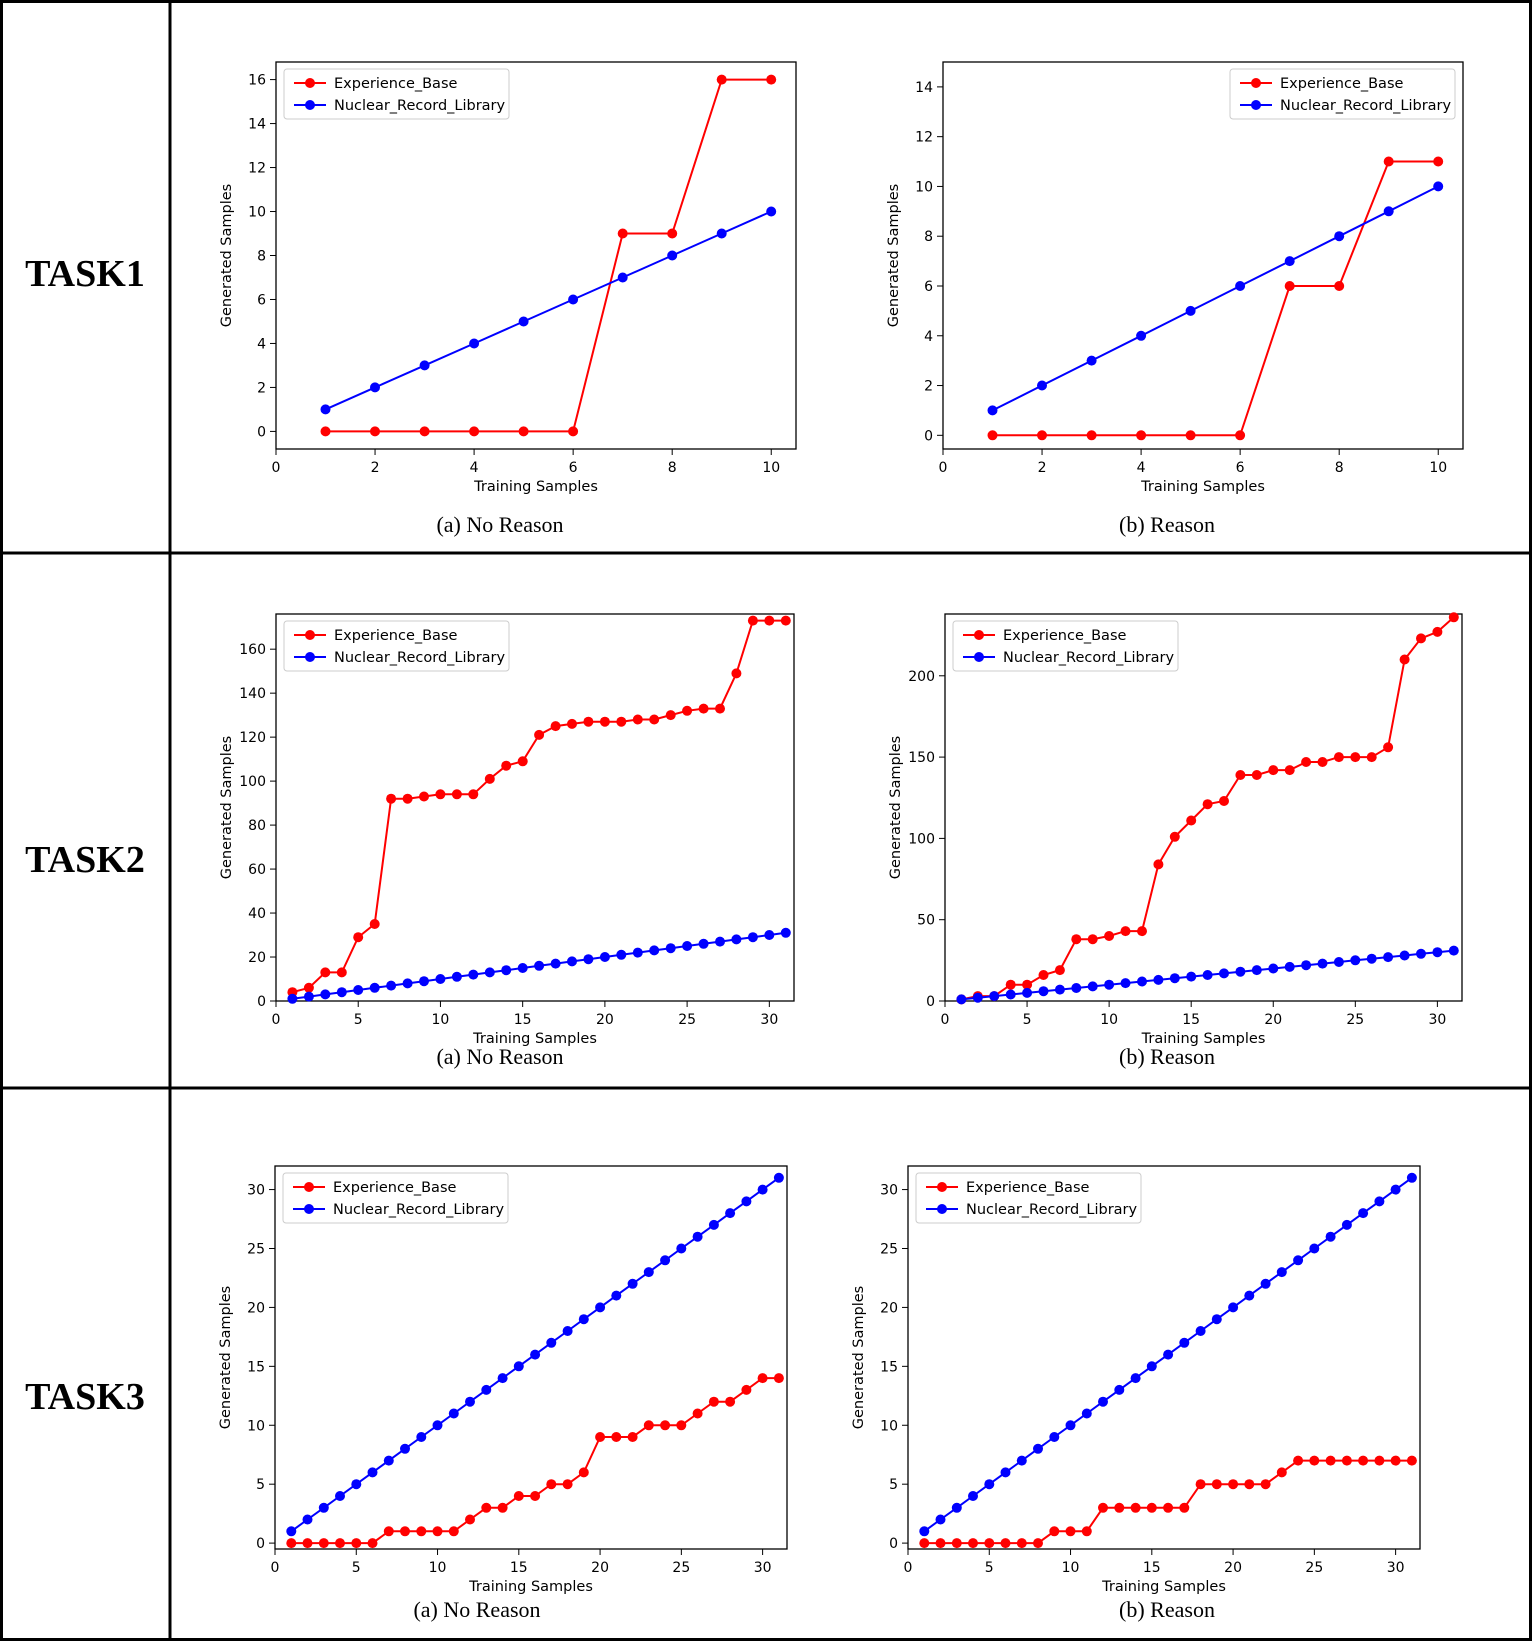 Image resolution: width=1532 pixels, height=1641 pixels. I want to click on series-line-nuclear-record-library, so click(548, 310).